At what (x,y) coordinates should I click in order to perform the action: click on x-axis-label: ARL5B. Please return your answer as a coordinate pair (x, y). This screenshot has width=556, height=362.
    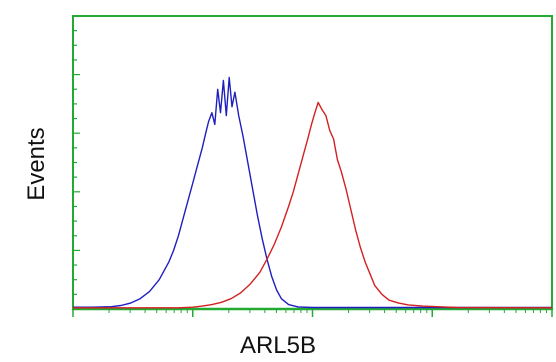
    Looking at the image, I should click on (278, 345).